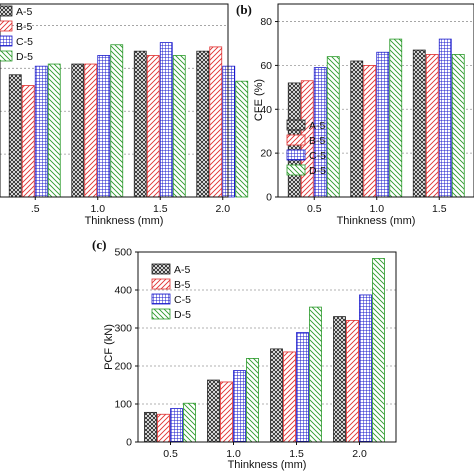  What do you see at coordinates (123, 405) in the screenshot?
I see `y-tick-label: 100` at bounding box center [123, 405].